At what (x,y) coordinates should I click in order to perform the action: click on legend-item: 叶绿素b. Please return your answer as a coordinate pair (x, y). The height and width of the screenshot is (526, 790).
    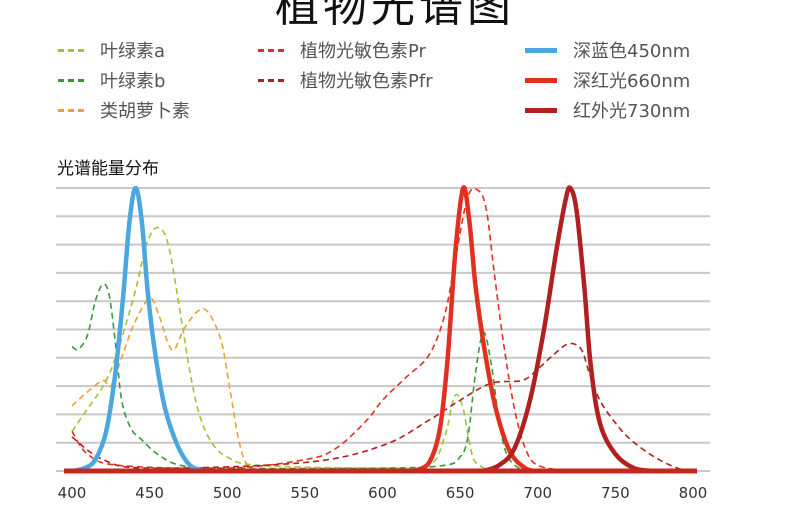
    Looking at the image, I should click on (111, 80).